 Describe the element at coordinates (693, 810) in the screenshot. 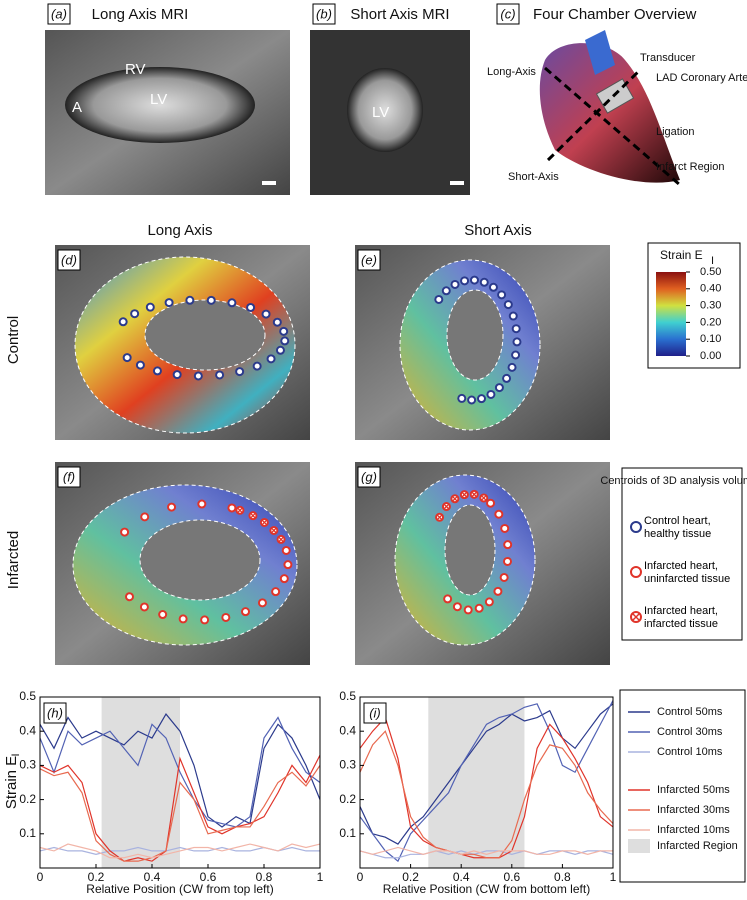

I see `legend-label: Infarcted 30ms` at that location.